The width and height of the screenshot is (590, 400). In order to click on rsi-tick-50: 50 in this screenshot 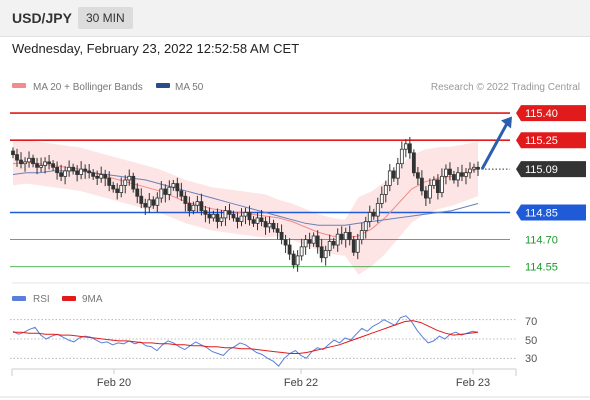, I will do `click(531, 341)`.